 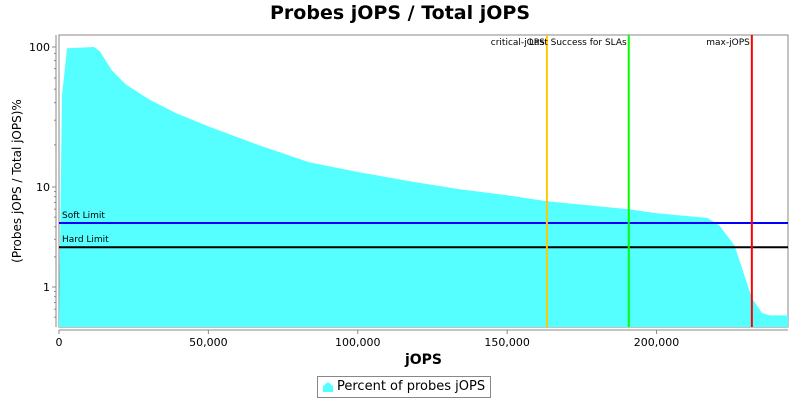 I want to click on legend: Percent of probes jOPS, so click(x=404, y=387).